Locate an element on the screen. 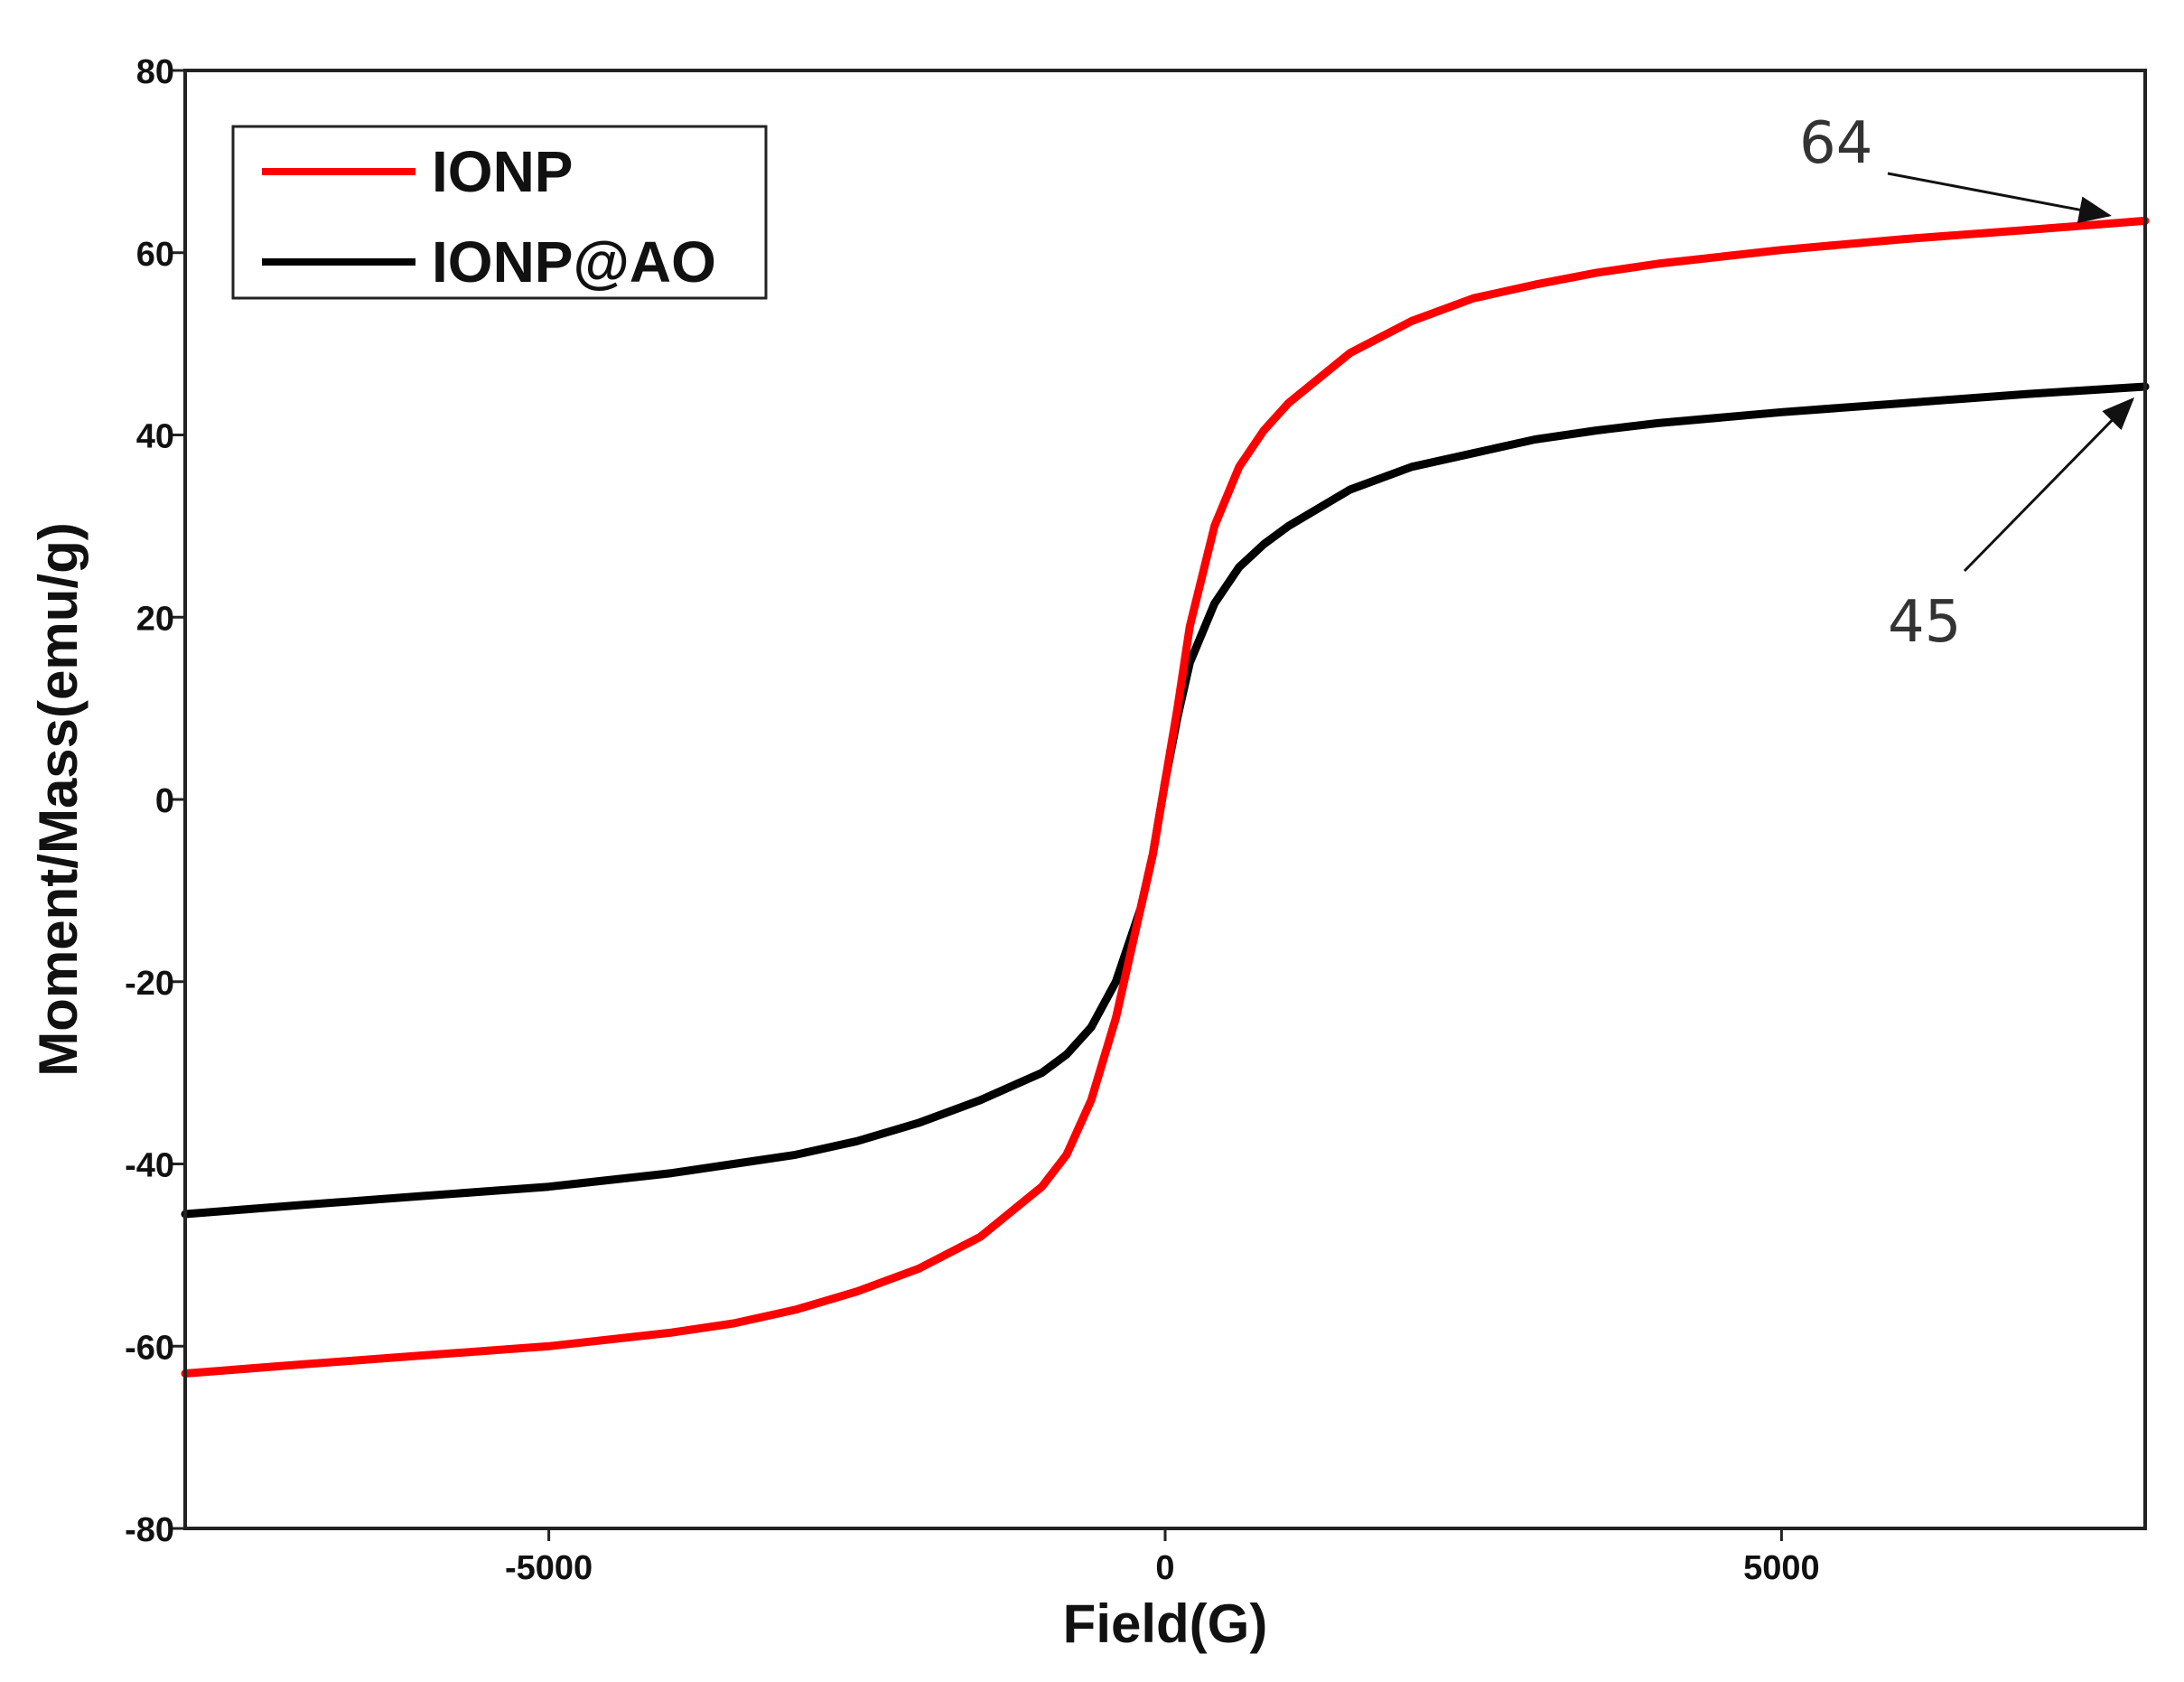 This screenshot has height=1682, width=2184. legend: IONP IONP@AO is located at coordinates (500, 213).